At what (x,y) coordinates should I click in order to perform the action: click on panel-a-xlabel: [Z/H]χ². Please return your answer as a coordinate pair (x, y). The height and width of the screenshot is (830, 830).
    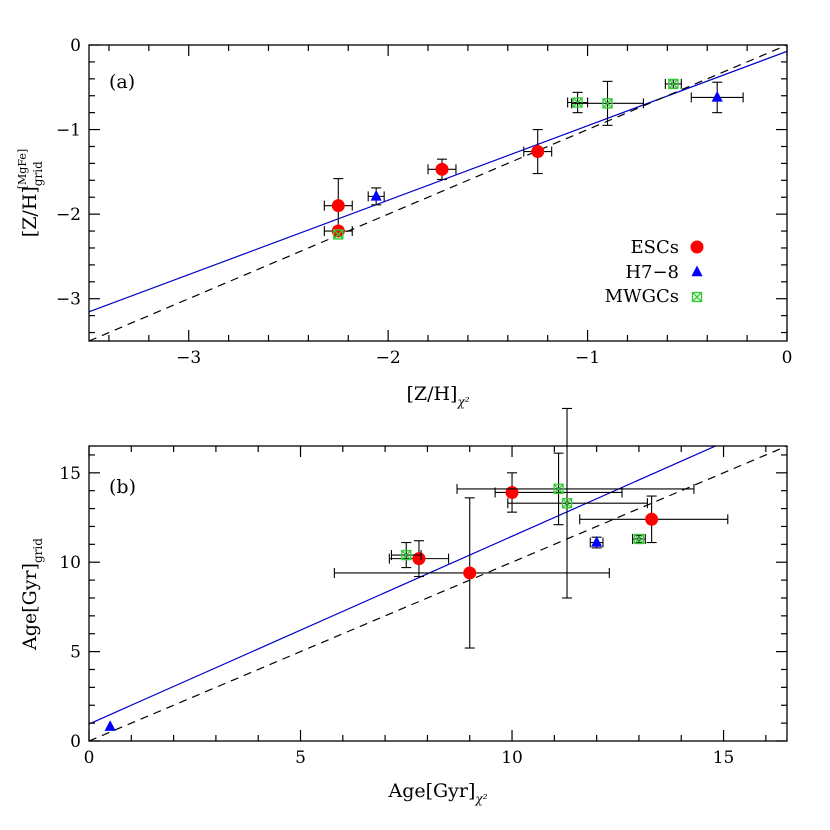
    Looking at the image, I should click on (437, 396).